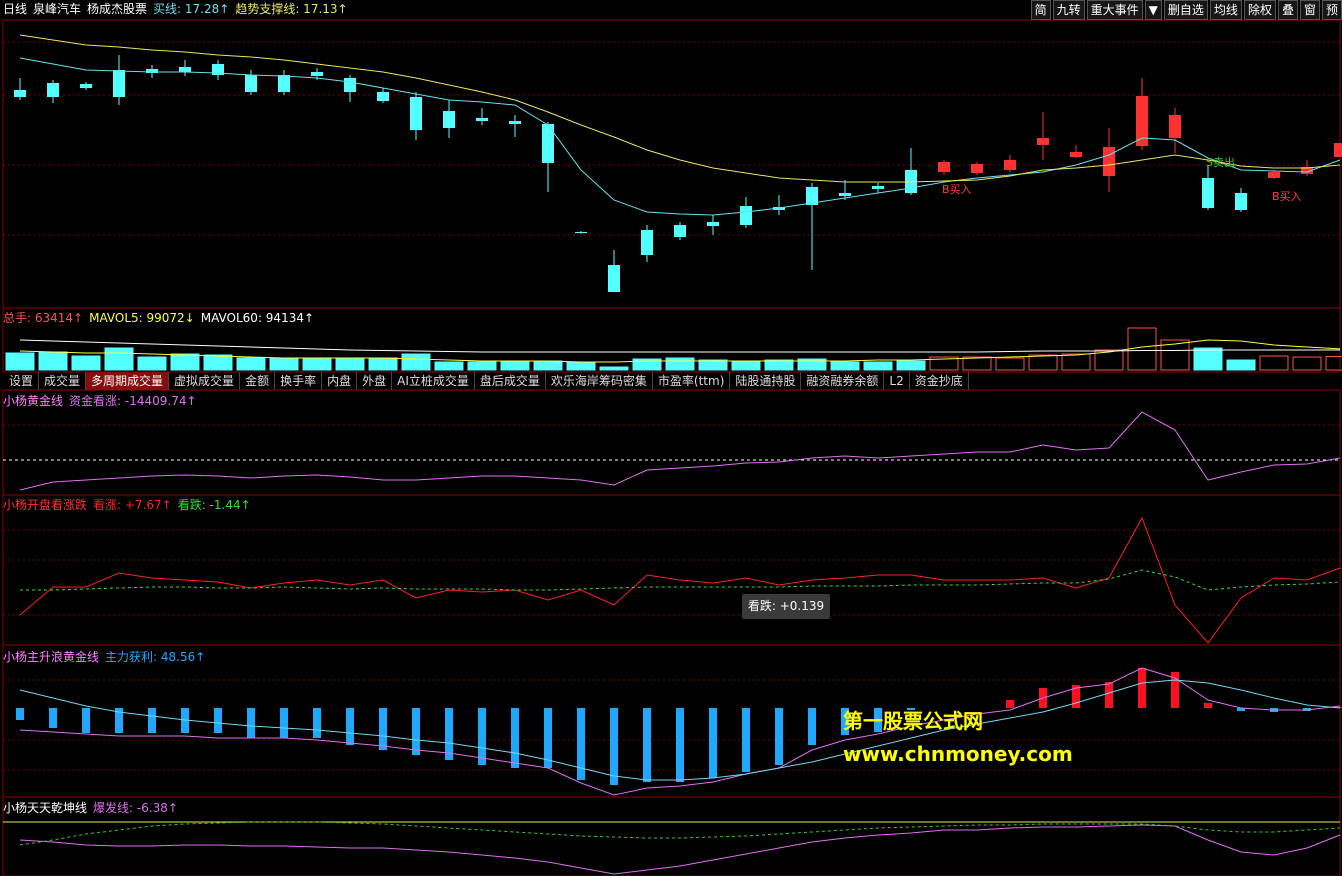  I want to click on tab: 成交量, so click(63, 381).